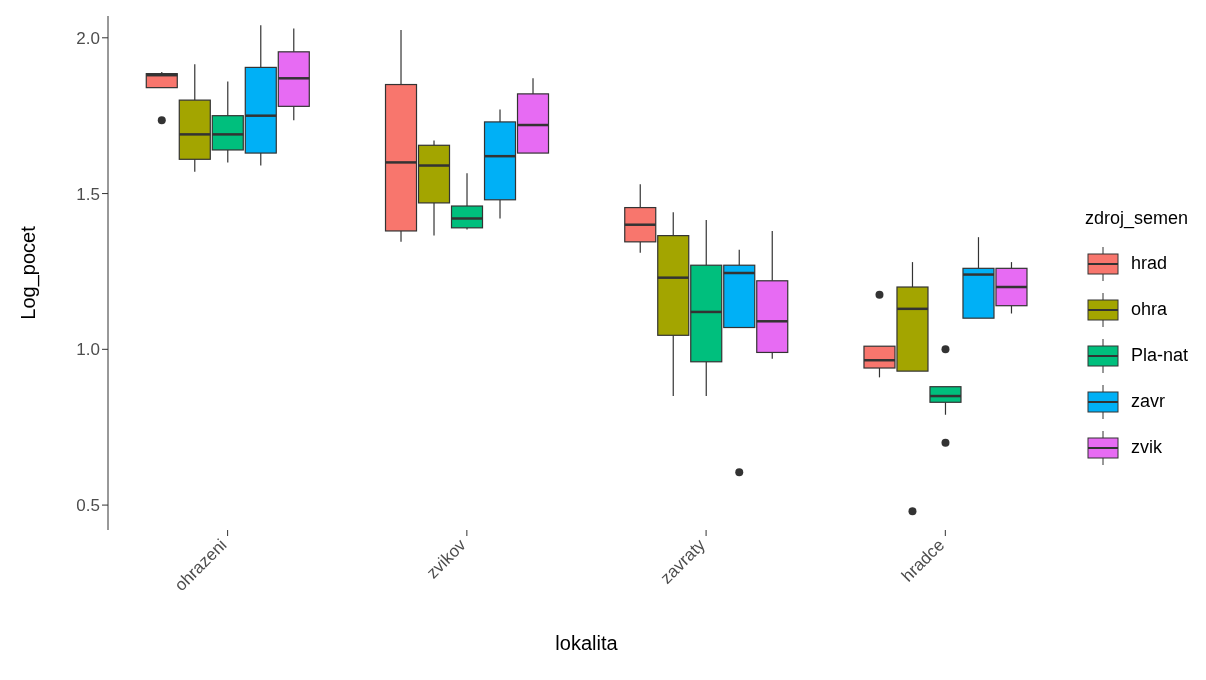 The height and width of the screenshot is (680, 1206). Describe the element at coordinates (1146, 447) in the screenshot. I see `legend-label: zvik` at that location.